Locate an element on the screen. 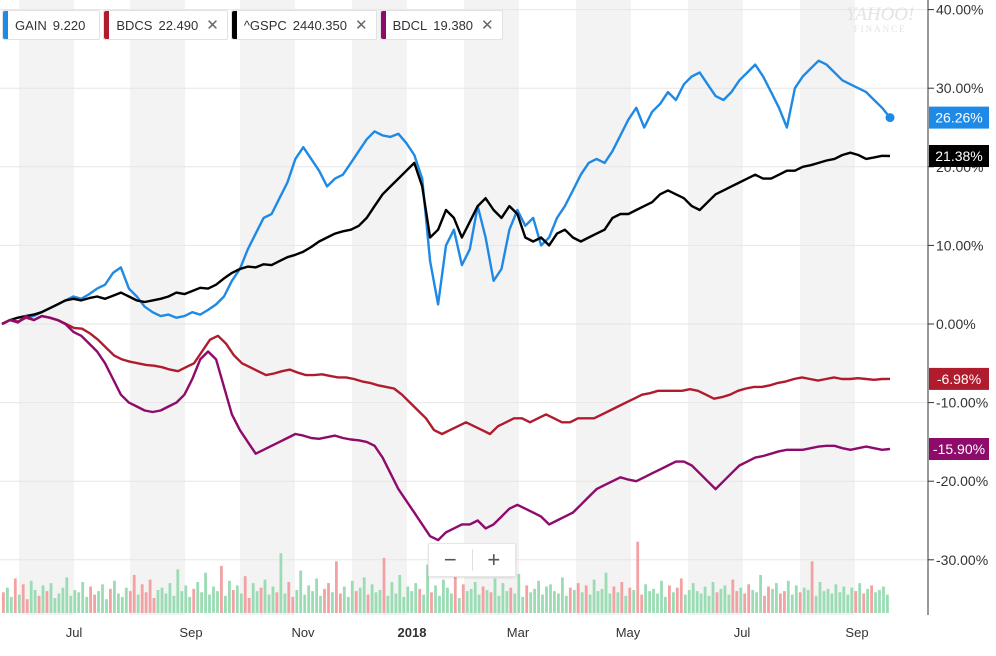 This screenshot has width=996, height=656. legend-chip-gain: GAIN 9.220 is located at coordinates (51, 25).